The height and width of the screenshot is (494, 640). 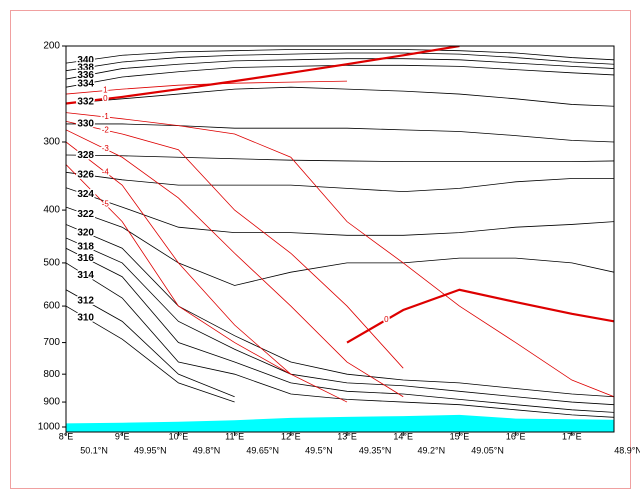 What do you see at coordinates (106, 116) in the screenshot?
I see `contour-label: -1` at bounding box center [106, 116].